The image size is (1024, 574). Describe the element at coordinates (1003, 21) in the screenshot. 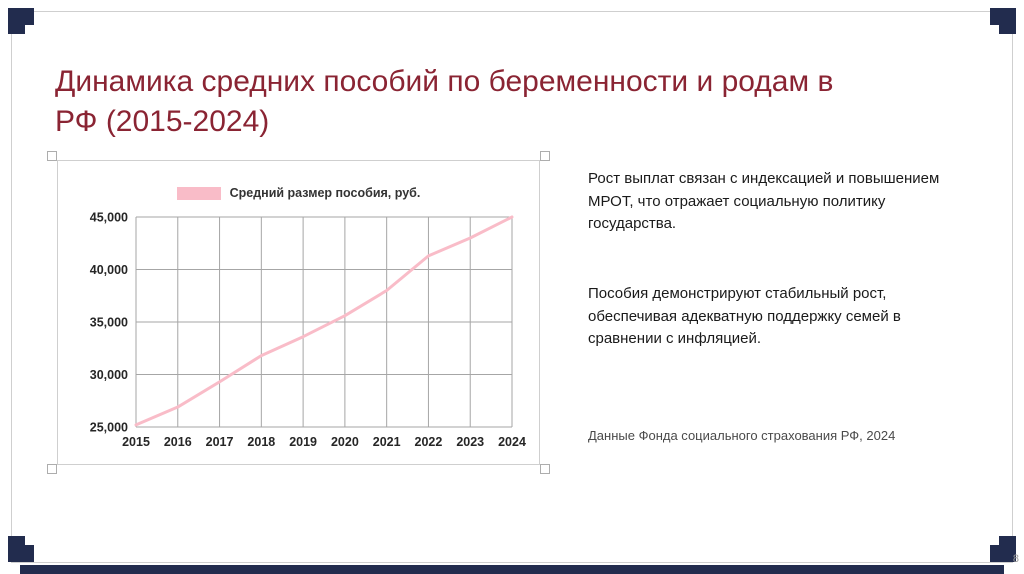

I see `corner-decoration-top-right` at that location.